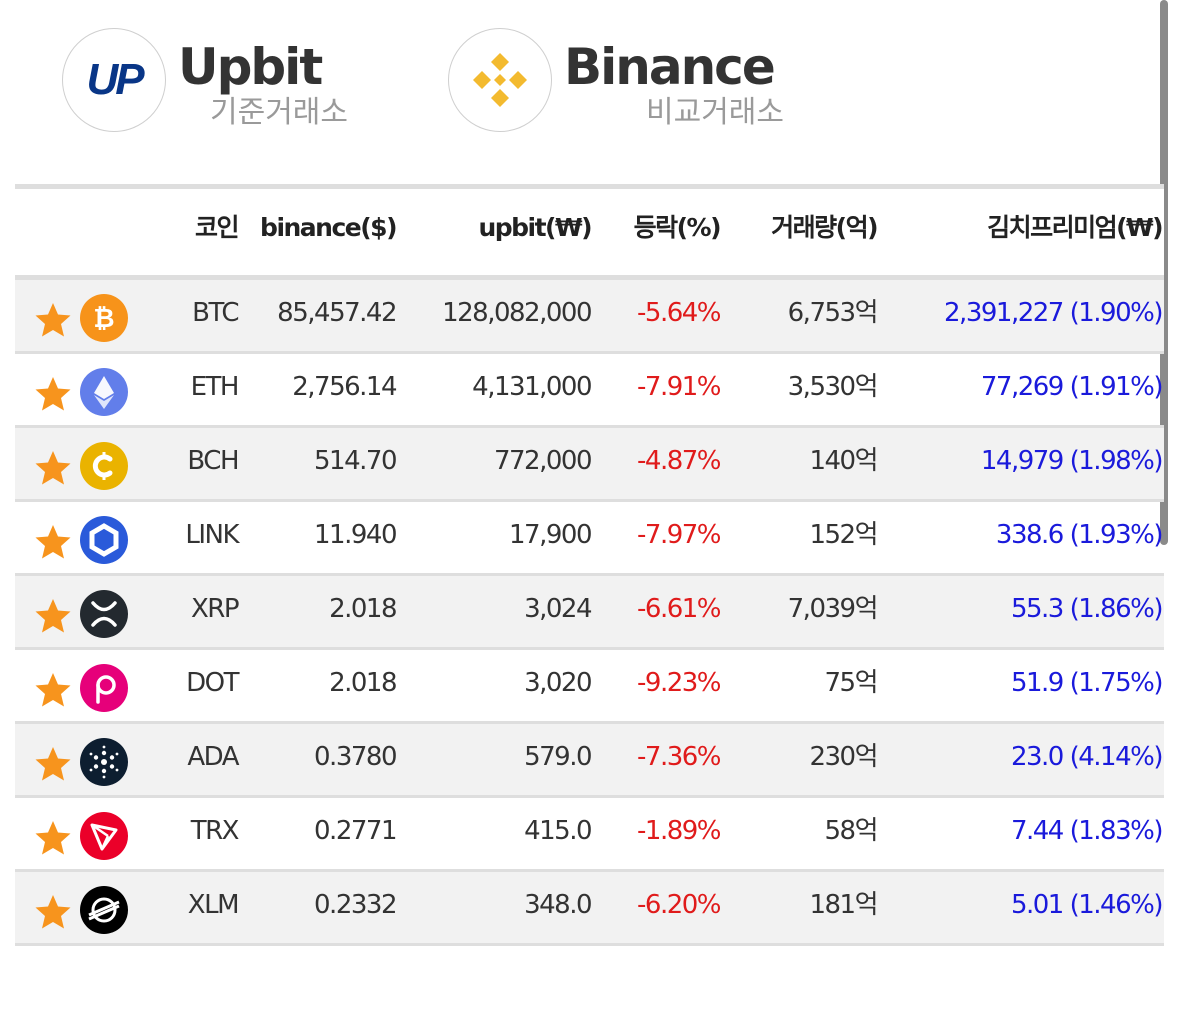  I want to click on header-change: 등락(%), so click(677, 227).